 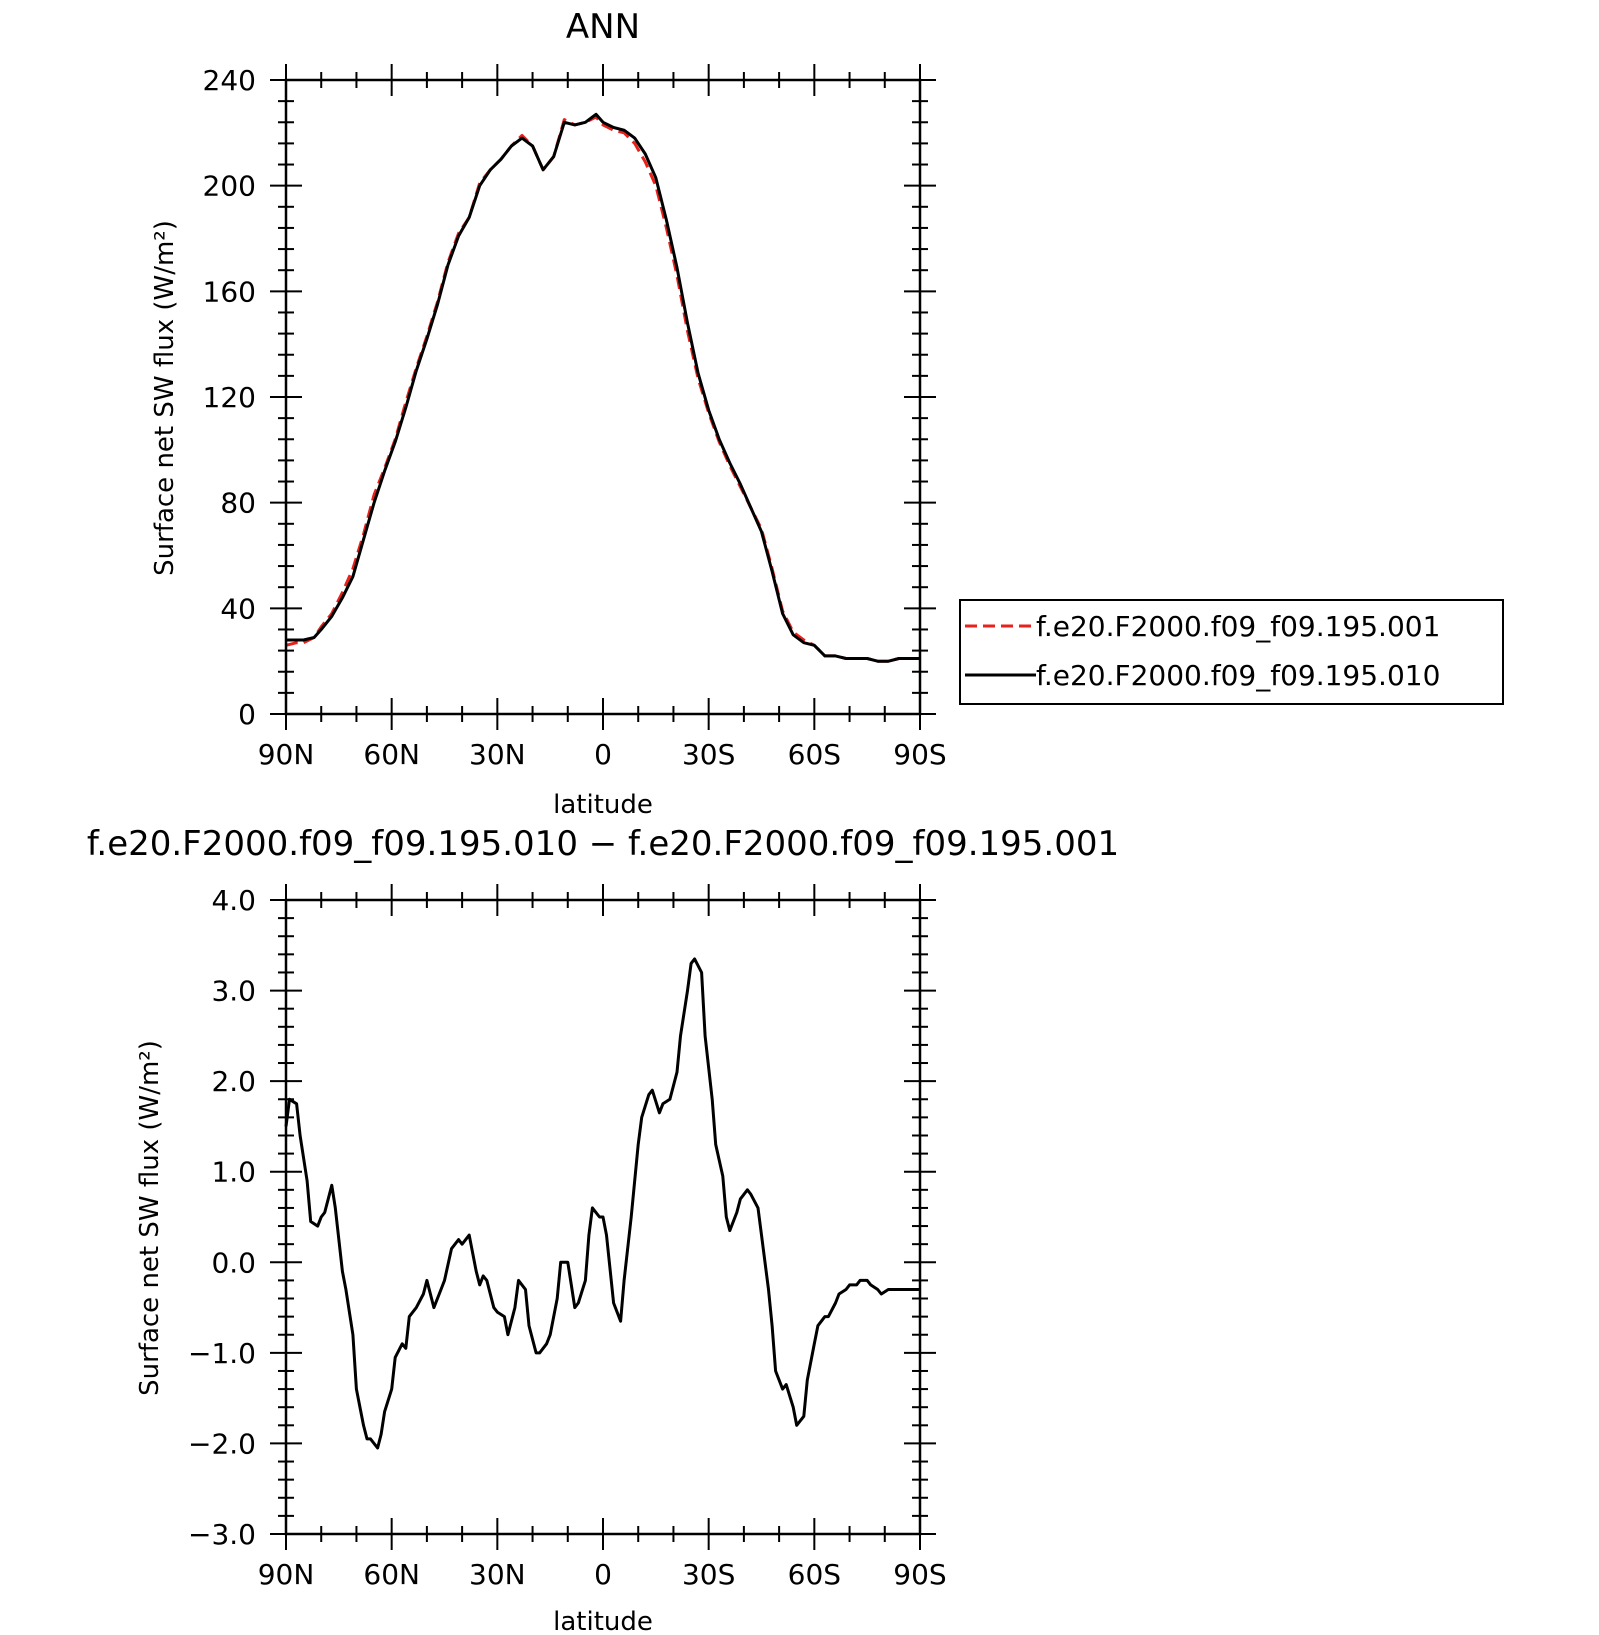 I want to click on y-tick-label: 1.0, so click(x=233, y=1172).